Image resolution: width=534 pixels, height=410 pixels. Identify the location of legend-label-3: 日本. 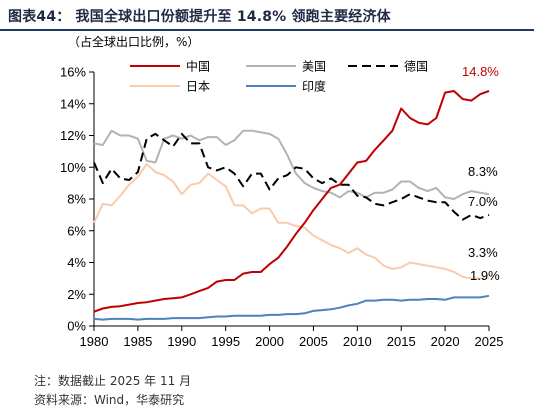
(198, 87).